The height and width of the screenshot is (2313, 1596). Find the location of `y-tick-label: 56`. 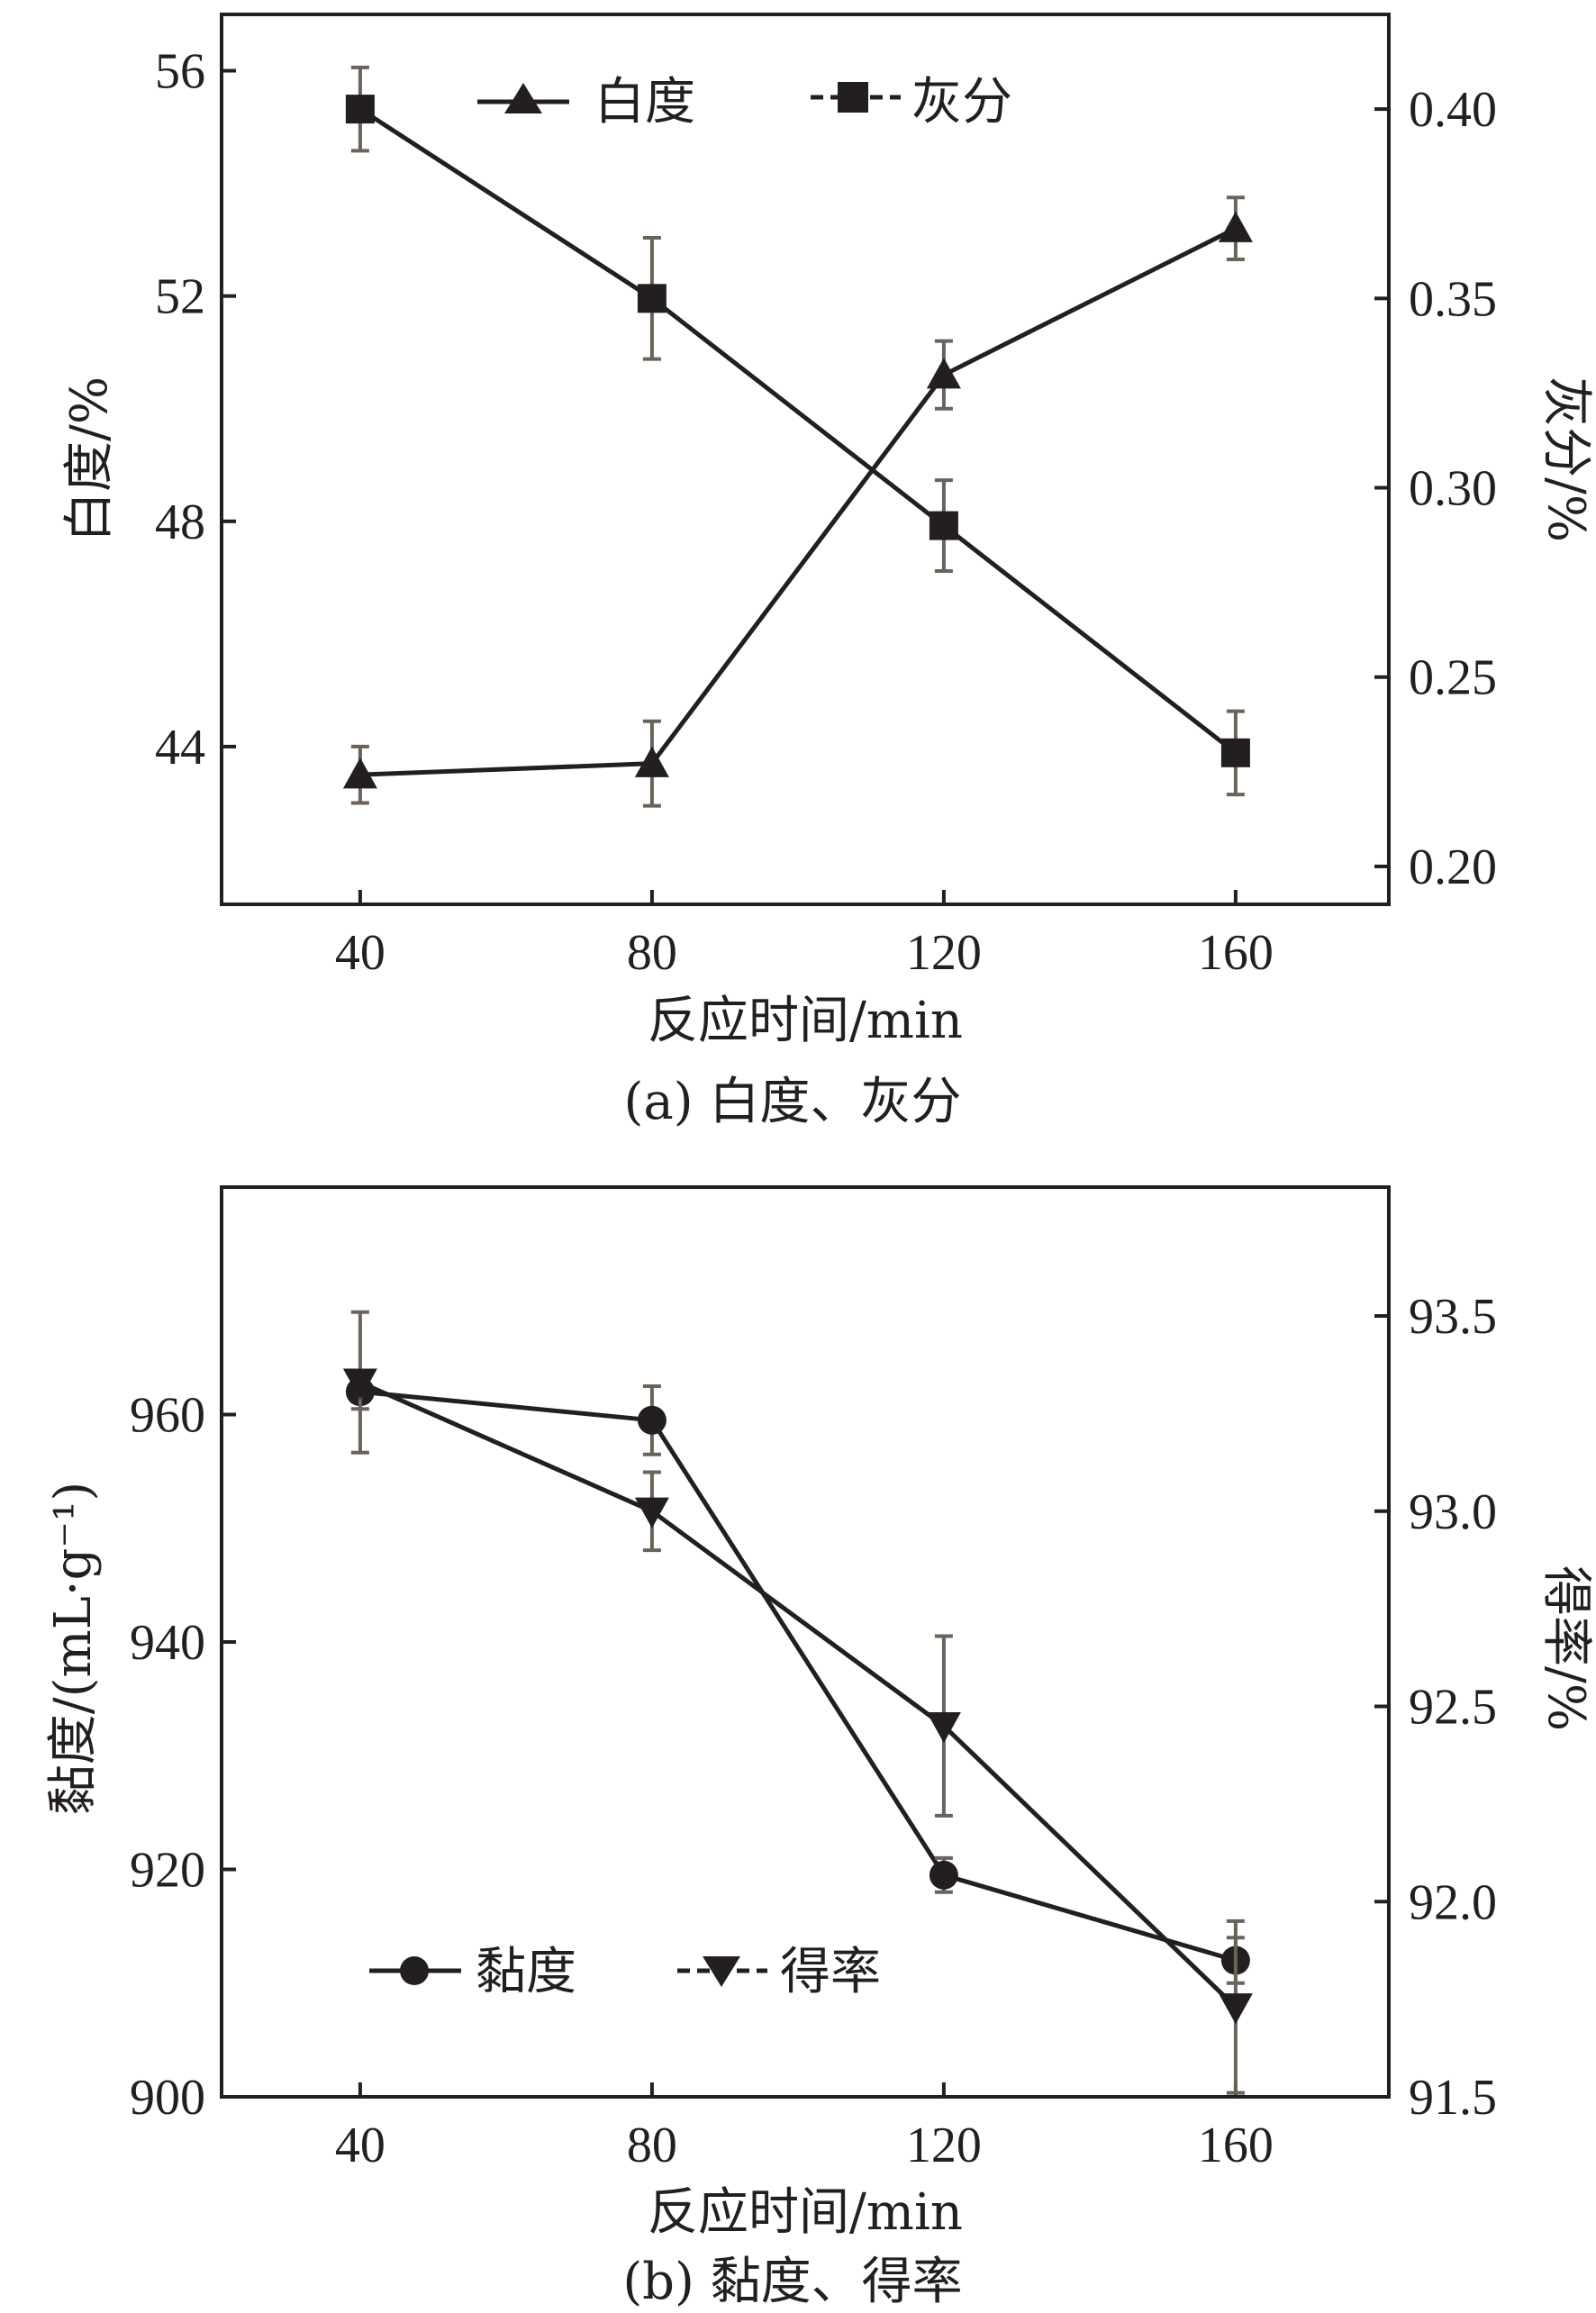

y-tick-label: 56 is located at coordinates (180, 72).